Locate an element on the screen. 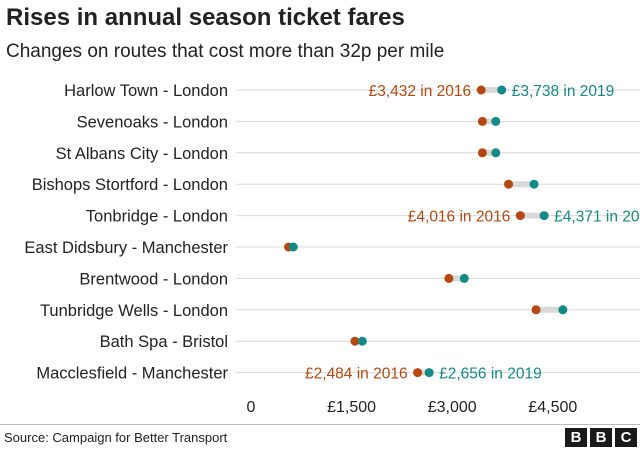 The width and height of the screenshot is (640, 450). annotation-label: £2,656 in 2019 is located at coordinates (490, 374).